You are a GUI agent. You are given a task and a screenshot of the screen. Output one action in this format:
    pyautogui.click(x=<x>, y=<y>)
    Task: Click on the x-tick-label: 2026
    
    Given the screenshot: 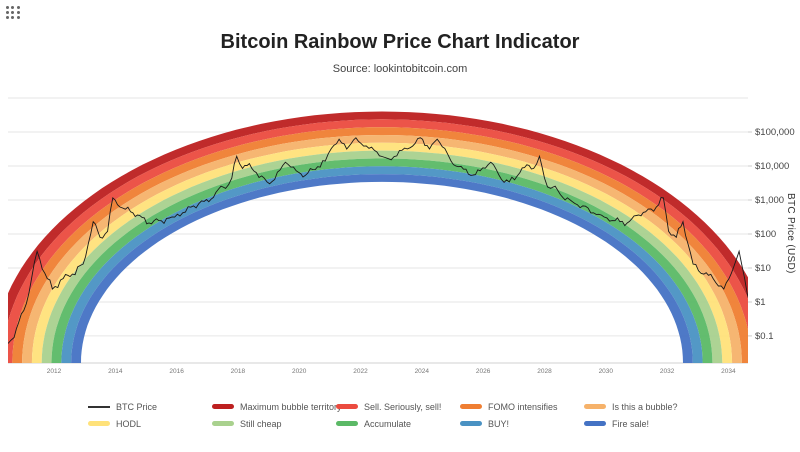 What is the action you would take?
    pyautogui.click(x=483, y=371)
    